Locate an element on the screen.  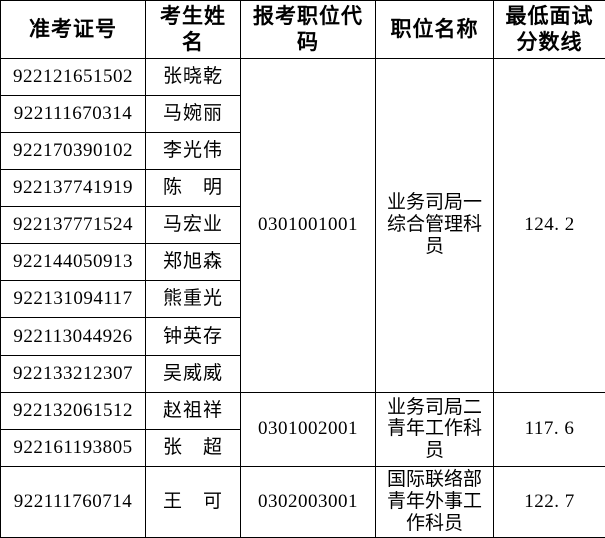
position-code-cell: 0302003001 is located at coordinates (308, 502).